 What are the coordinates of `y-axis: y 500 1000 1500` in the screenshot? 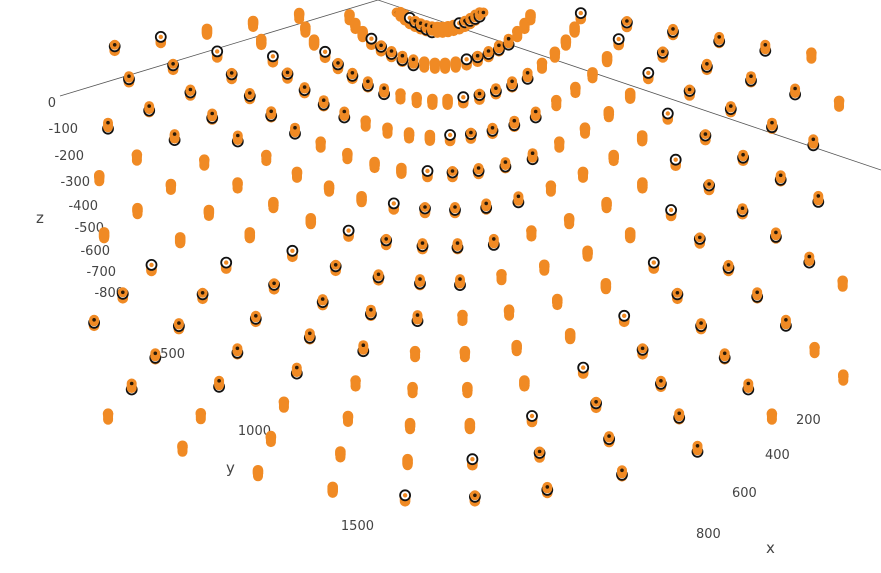 It's located at (267, 440).